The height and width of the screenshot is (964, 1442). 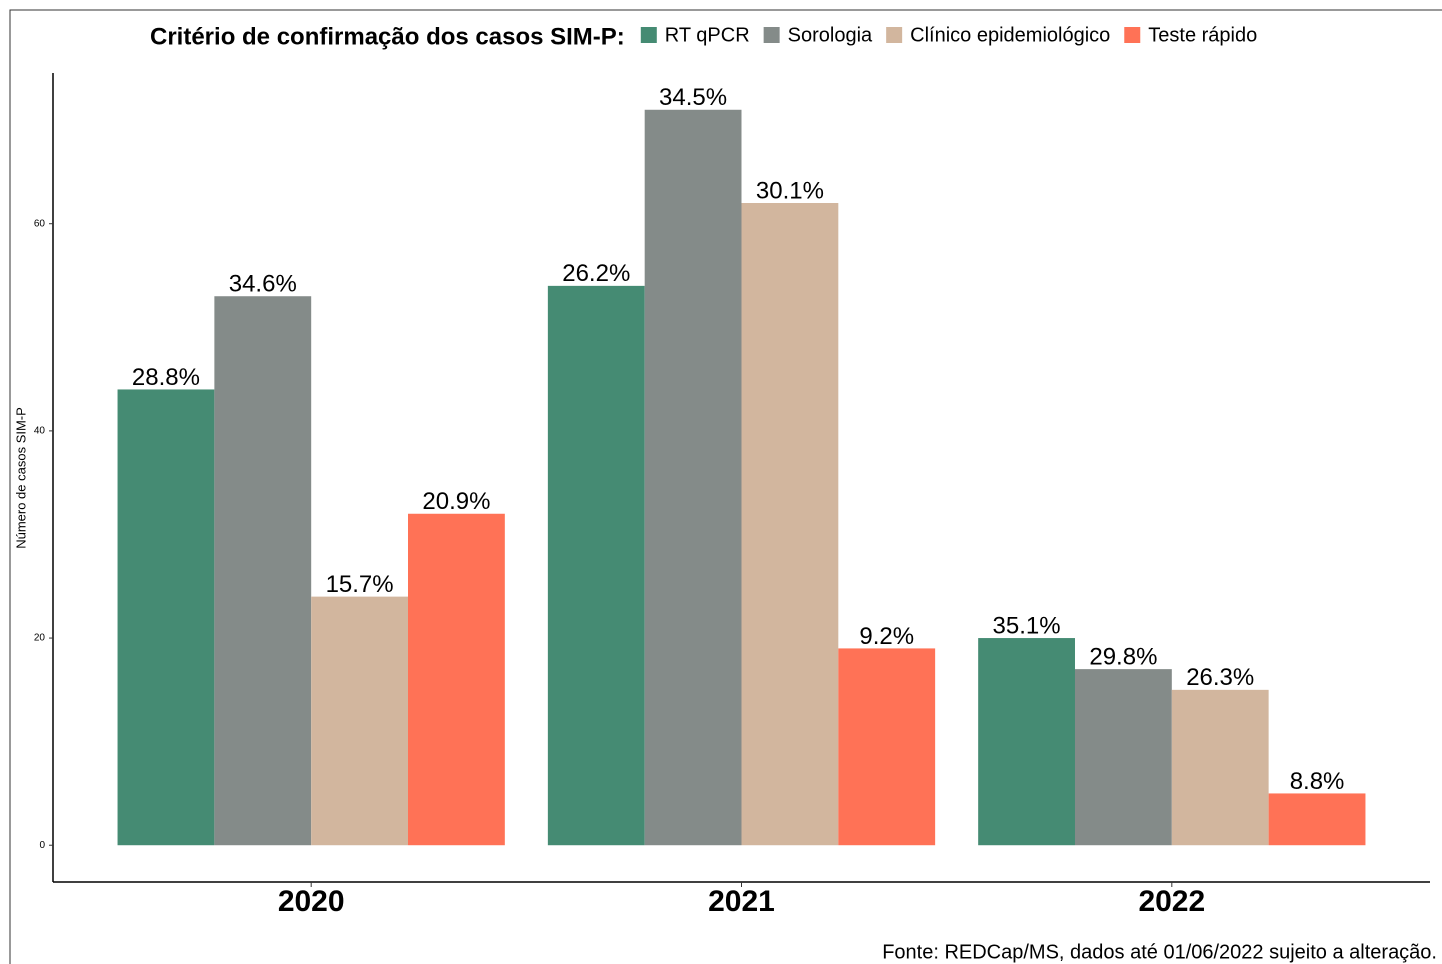 I want to click on data-label: 35.1%, so click(x=1027, y=625).